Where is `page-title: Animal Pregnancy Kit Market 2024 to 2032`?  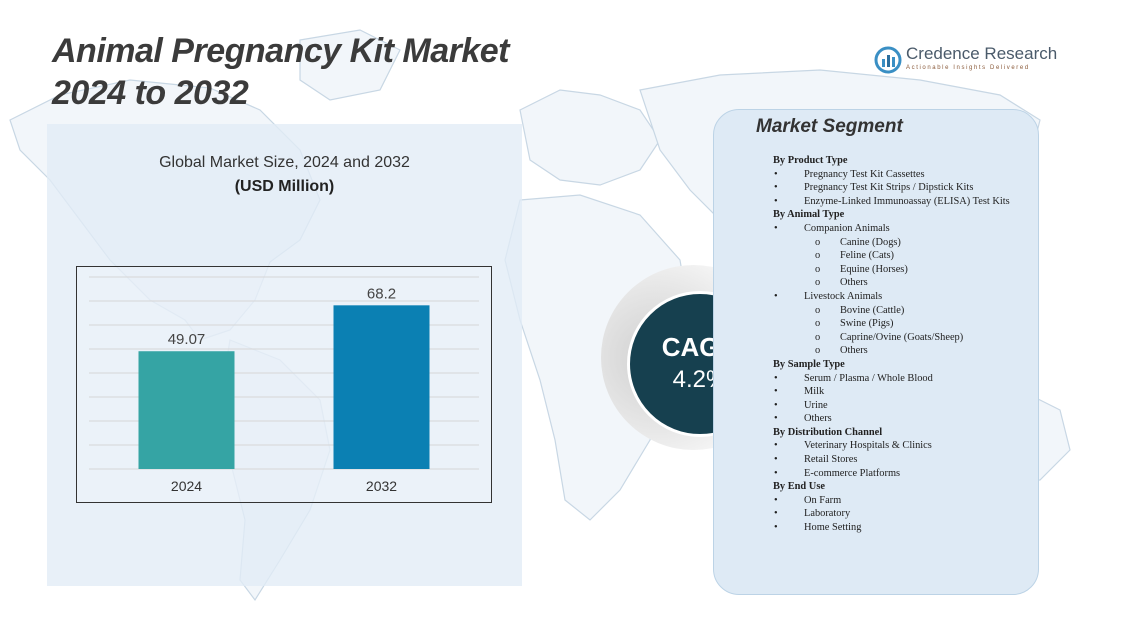
page-title: Animal Pregnancy Kit Market 2024 to 2032 is located at coordinates (280, 72).